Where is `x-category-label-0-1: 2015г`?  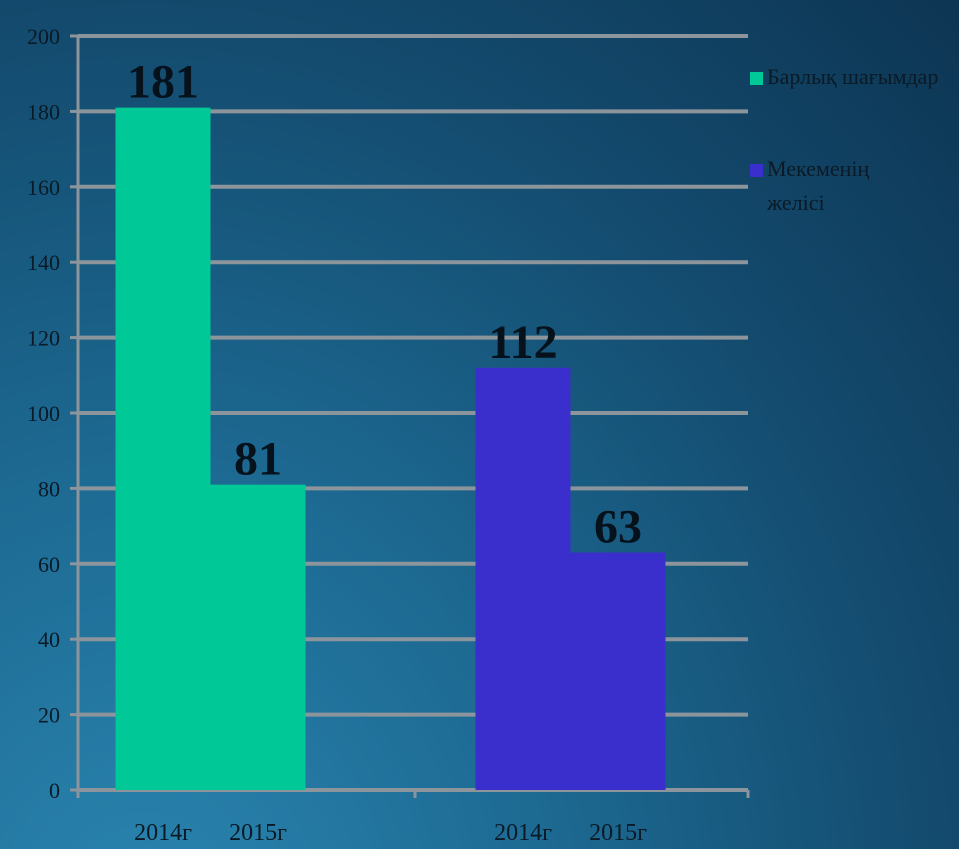 x-category-label-0-1: 2015г is located at coordinates (258, 833).